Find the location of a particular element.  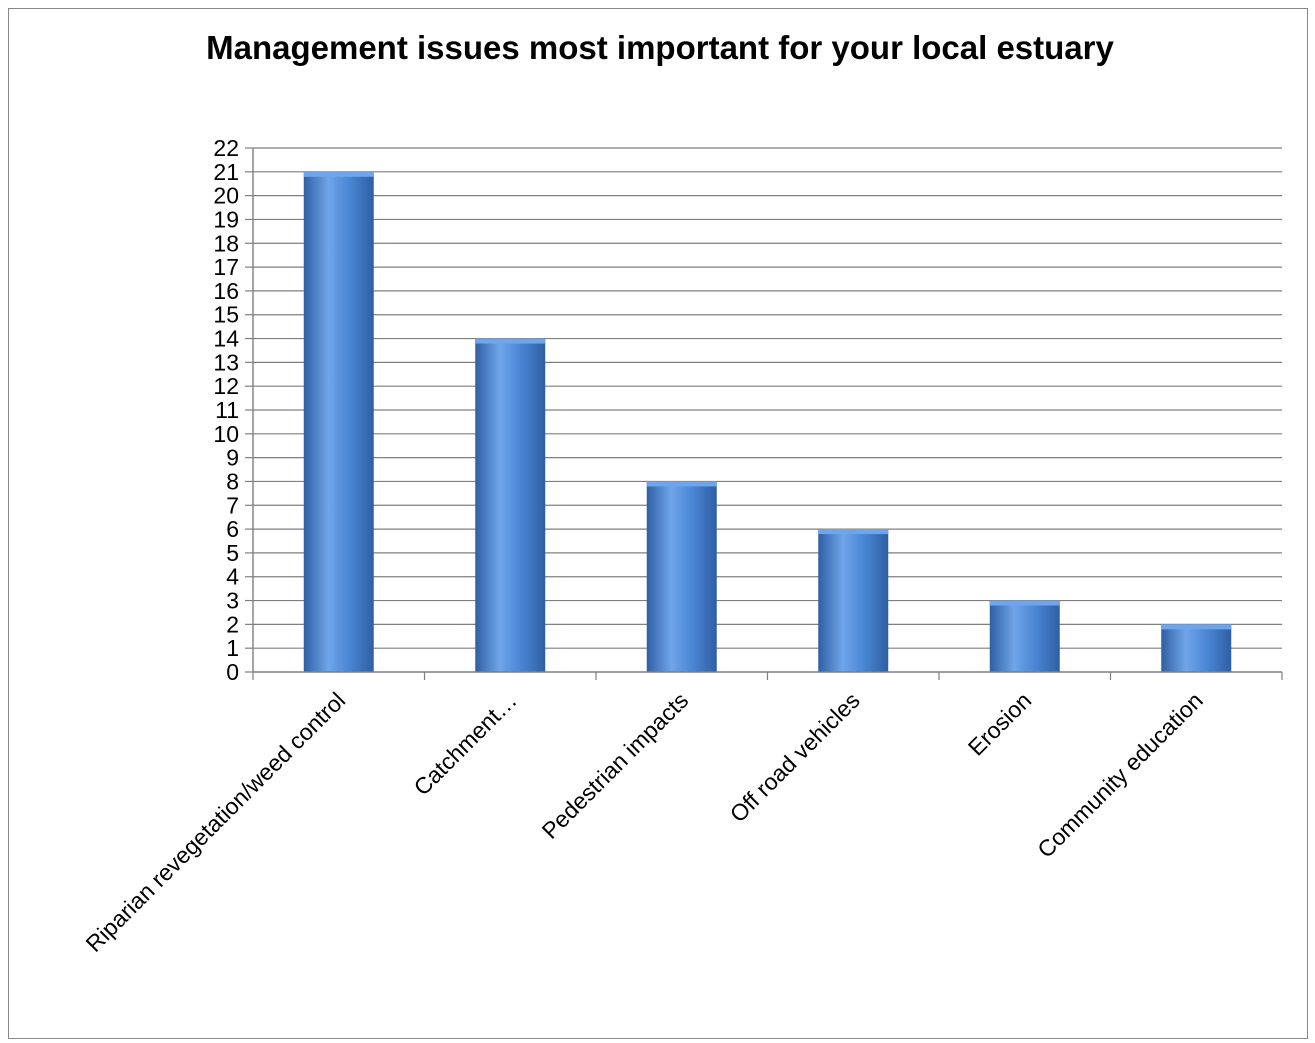

y-tick-label: 8 is located at coordinates (232, 481).